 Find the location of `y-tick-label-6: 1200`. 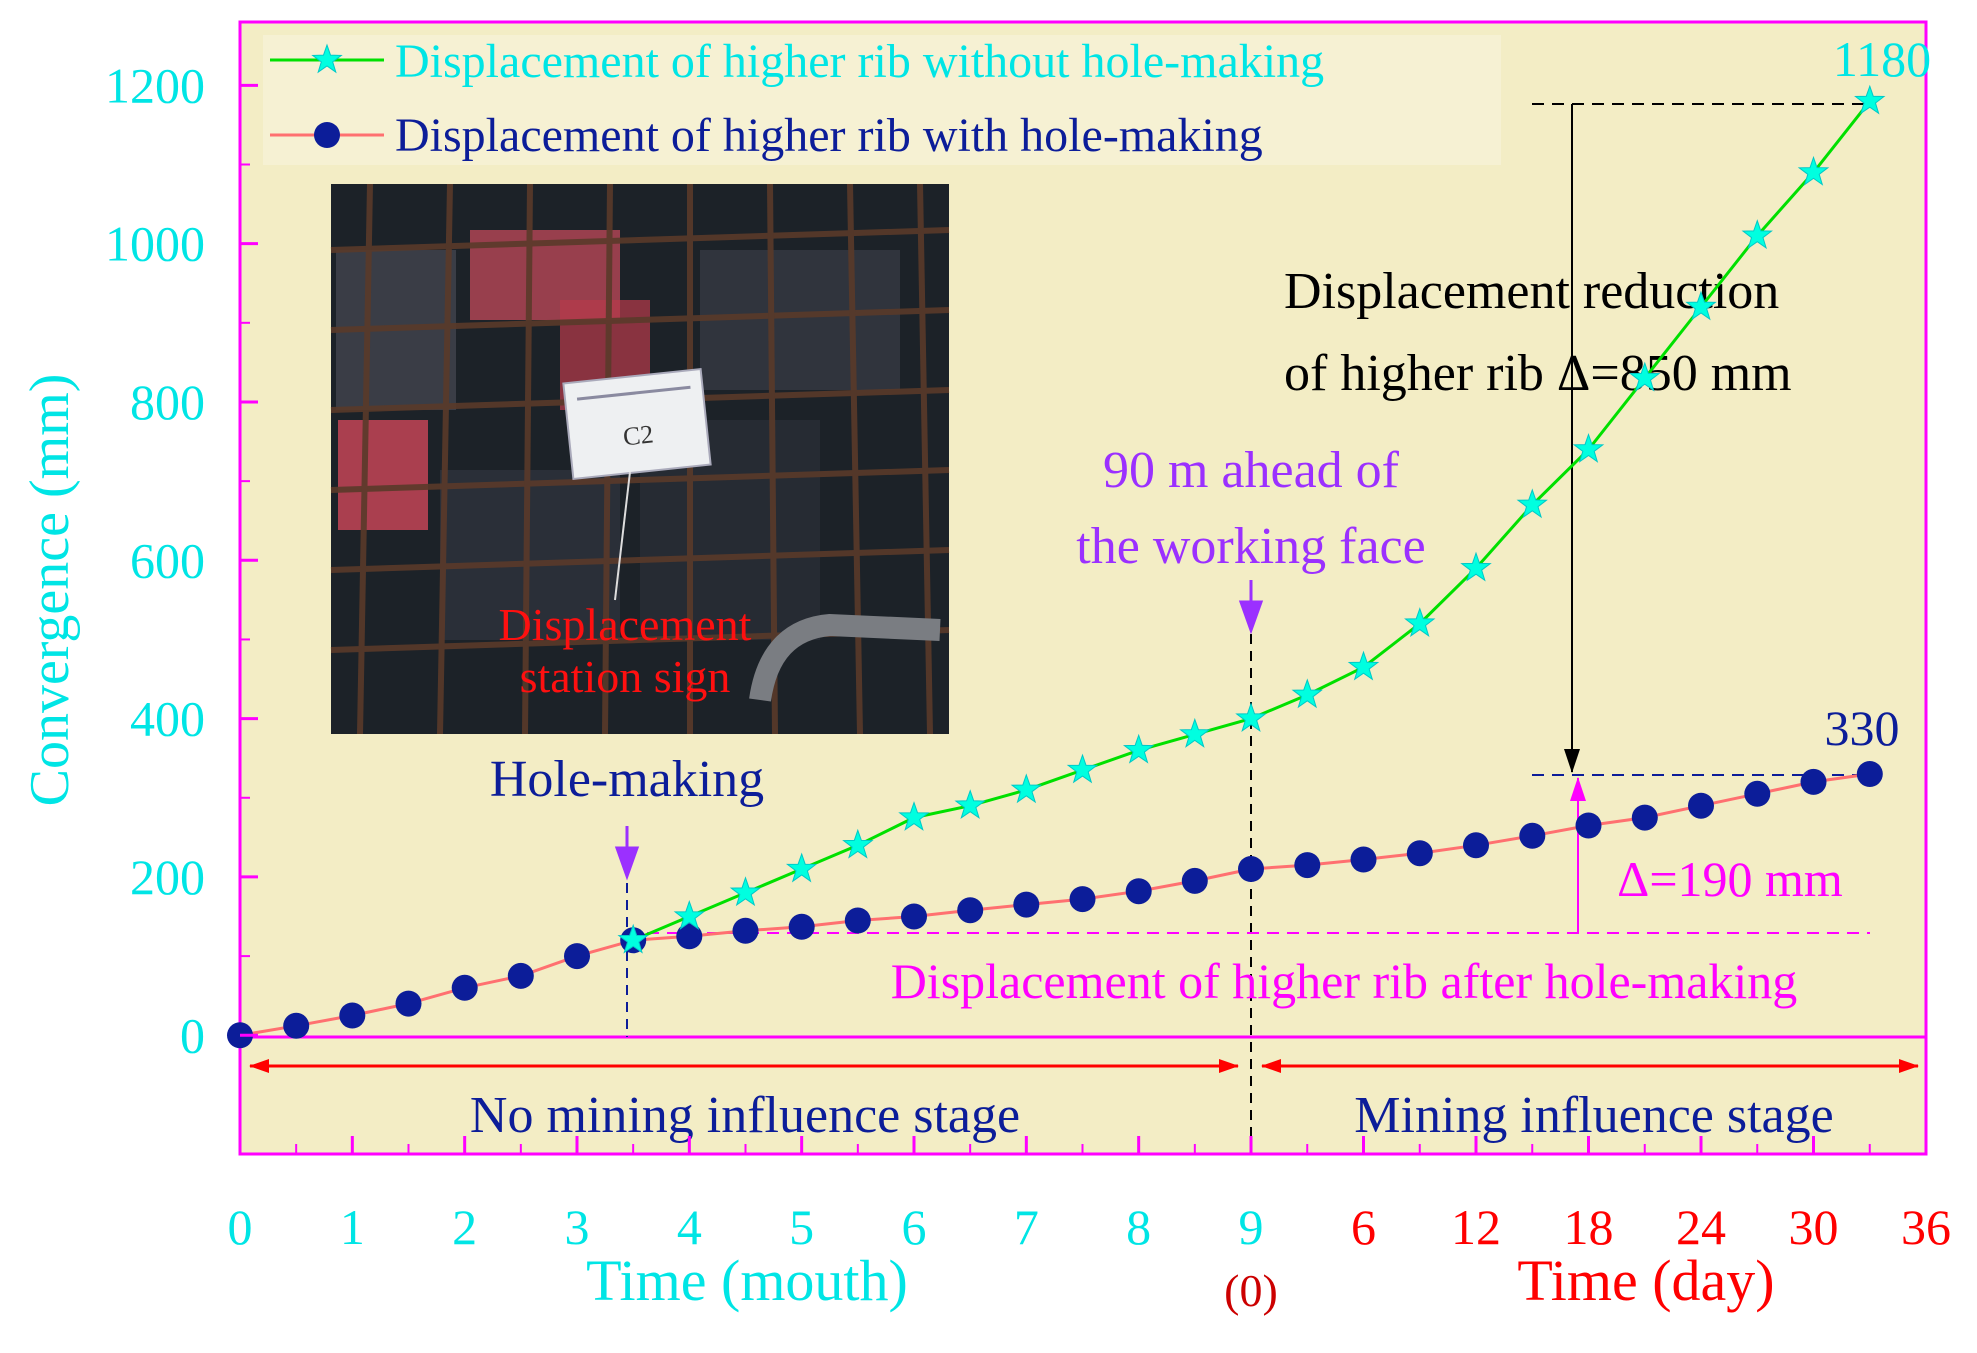

y-tick-label-6: 1200 is located at coordinates (155, 85).